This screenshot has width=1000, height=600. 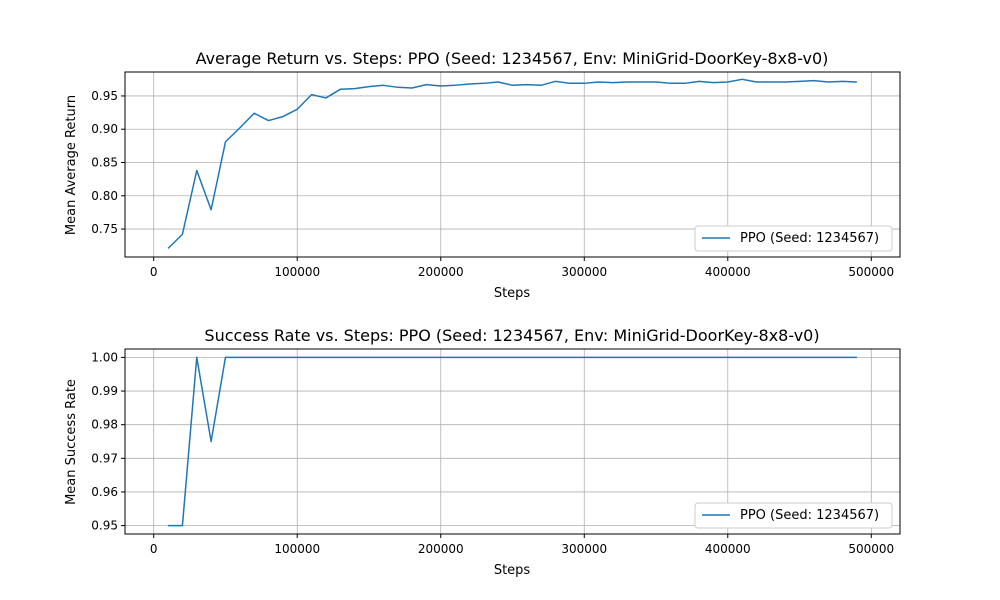 What do you see at coordinates (728, 272) in the screenshot?
I see `return-chart-x-tick-label: 400000` at bounding box center [728, 272].